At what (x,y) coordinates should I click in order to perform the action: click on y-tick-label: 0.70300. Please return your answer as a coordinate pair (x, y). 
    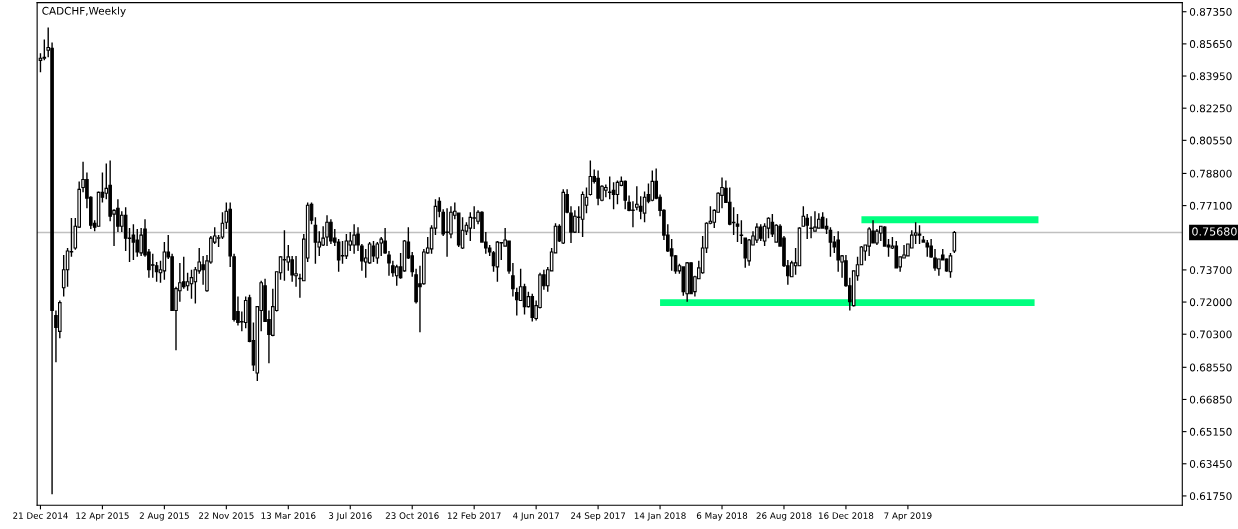
    Looking at the image, I should click on (1210, 334).